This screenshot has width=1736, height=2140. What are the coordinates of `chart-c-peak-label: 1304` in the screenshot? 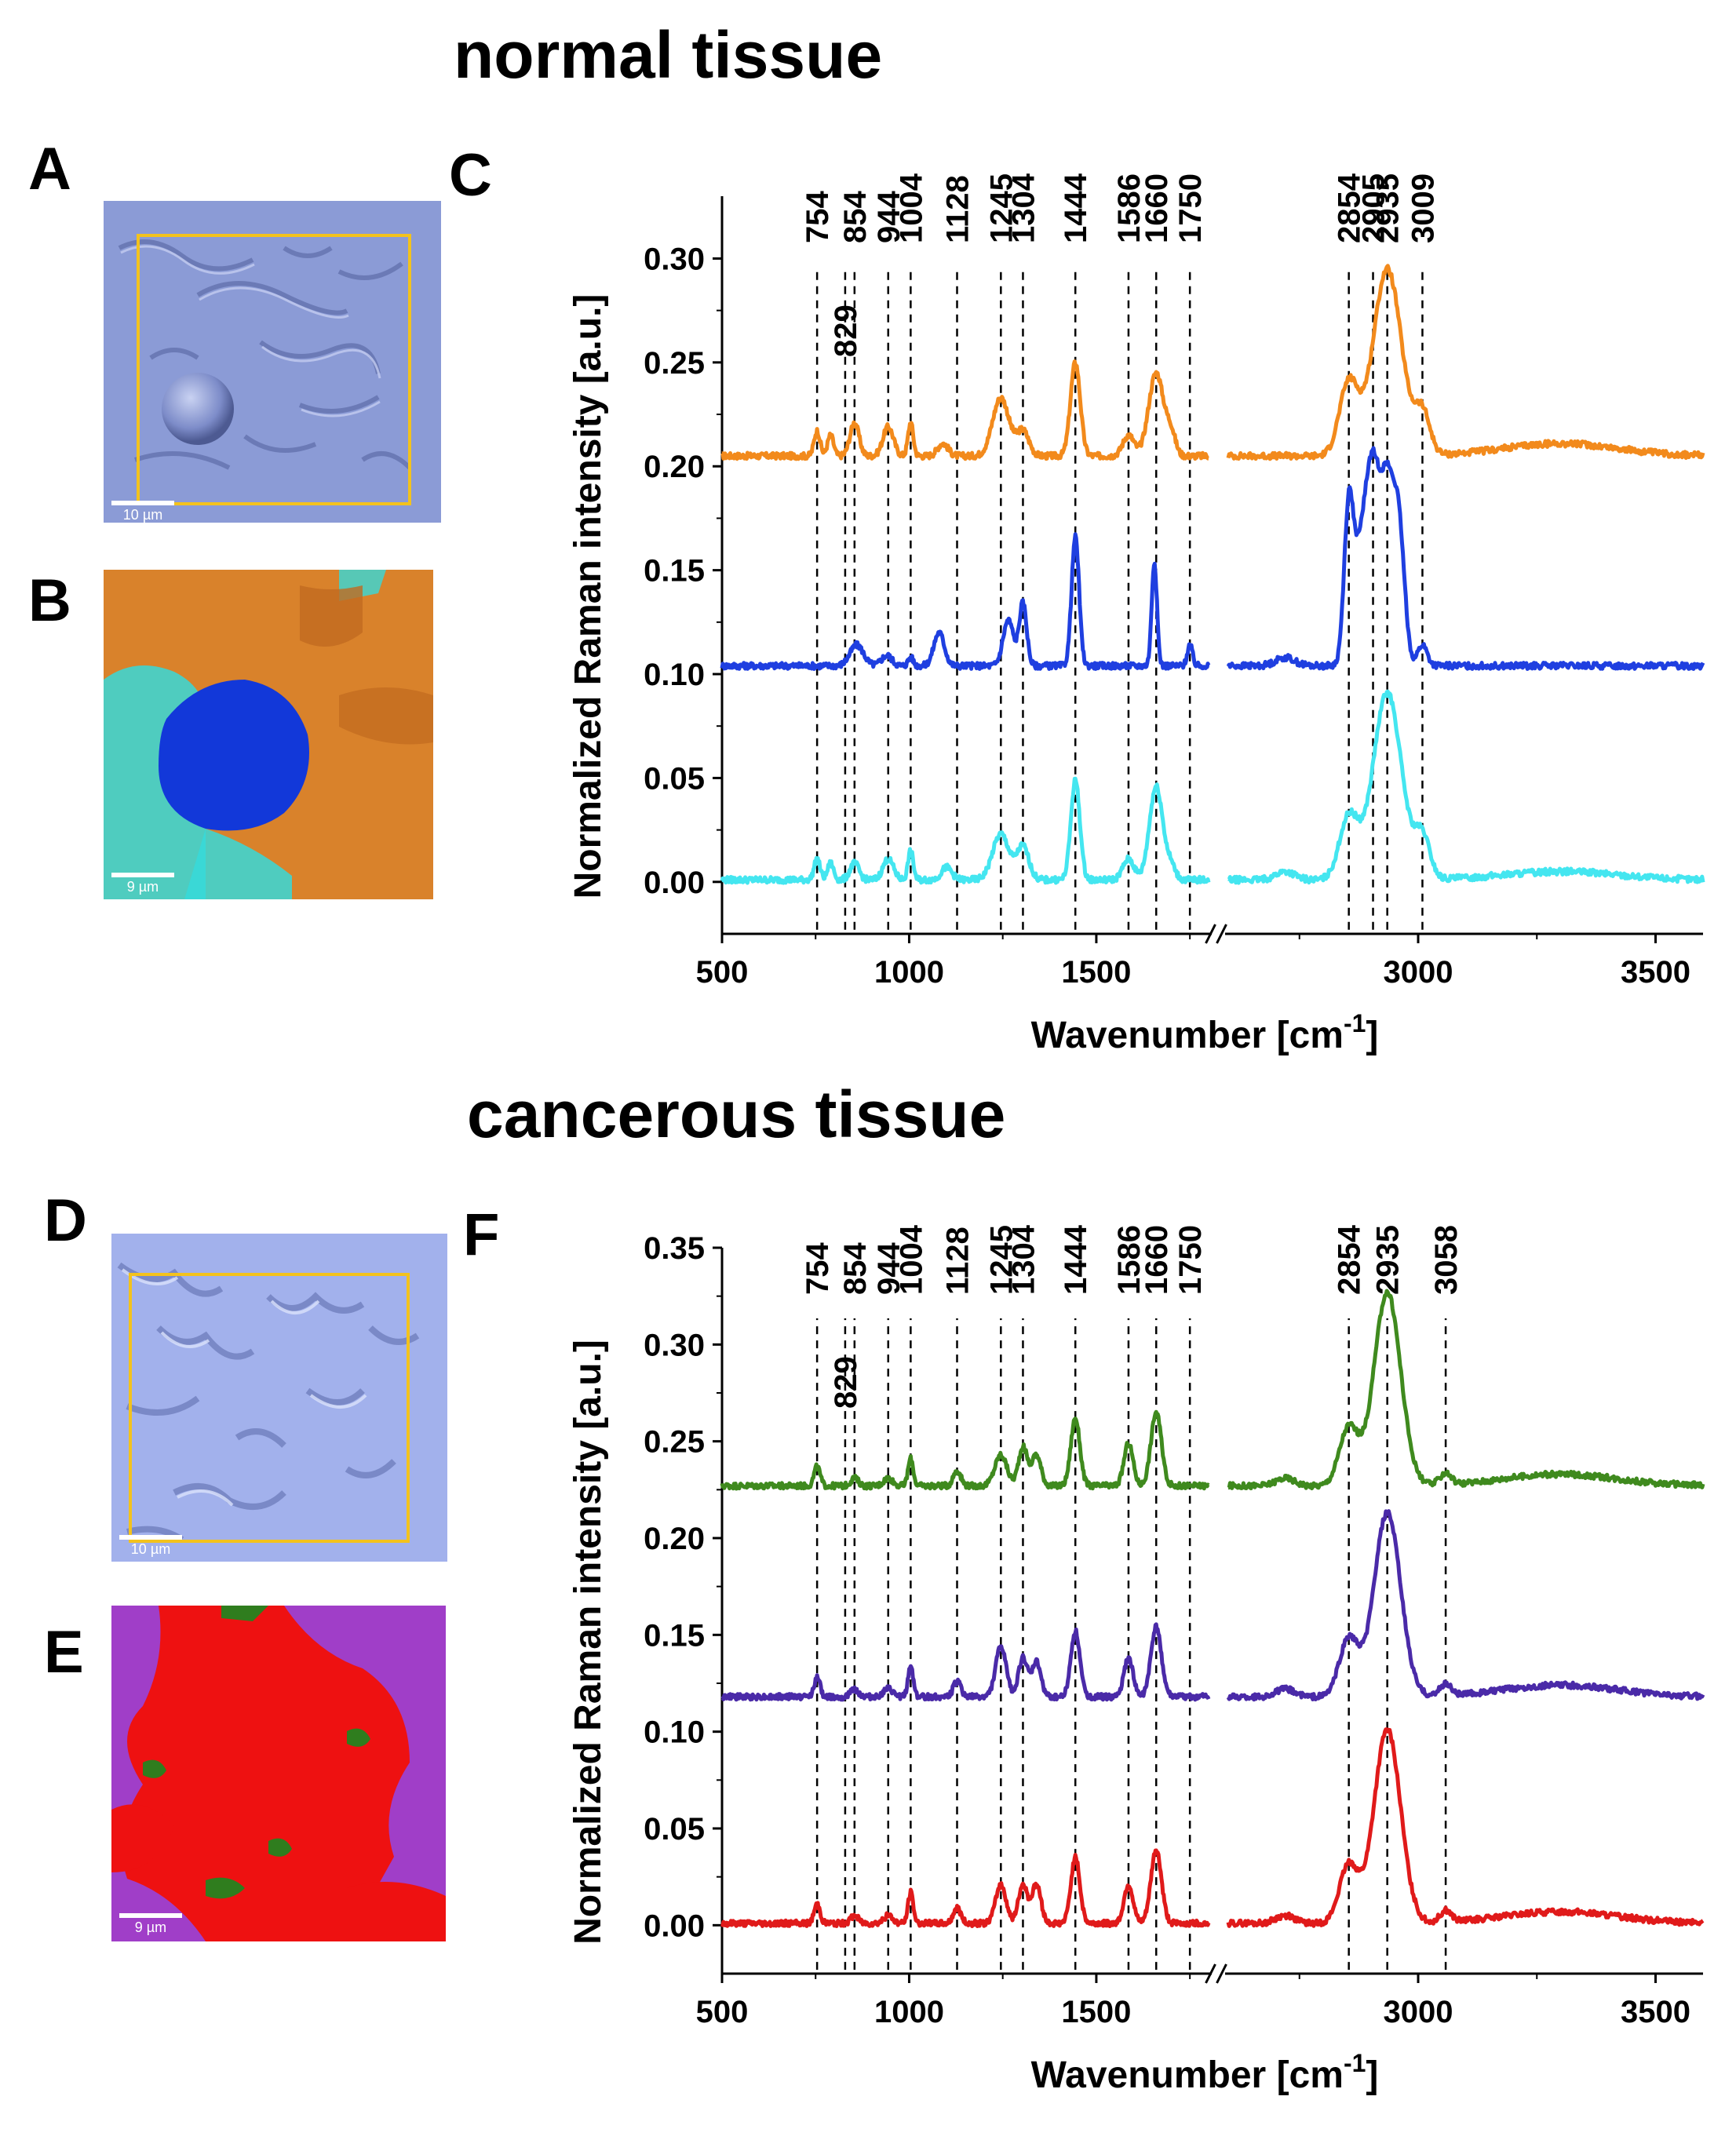 It's located at (1023, 208).